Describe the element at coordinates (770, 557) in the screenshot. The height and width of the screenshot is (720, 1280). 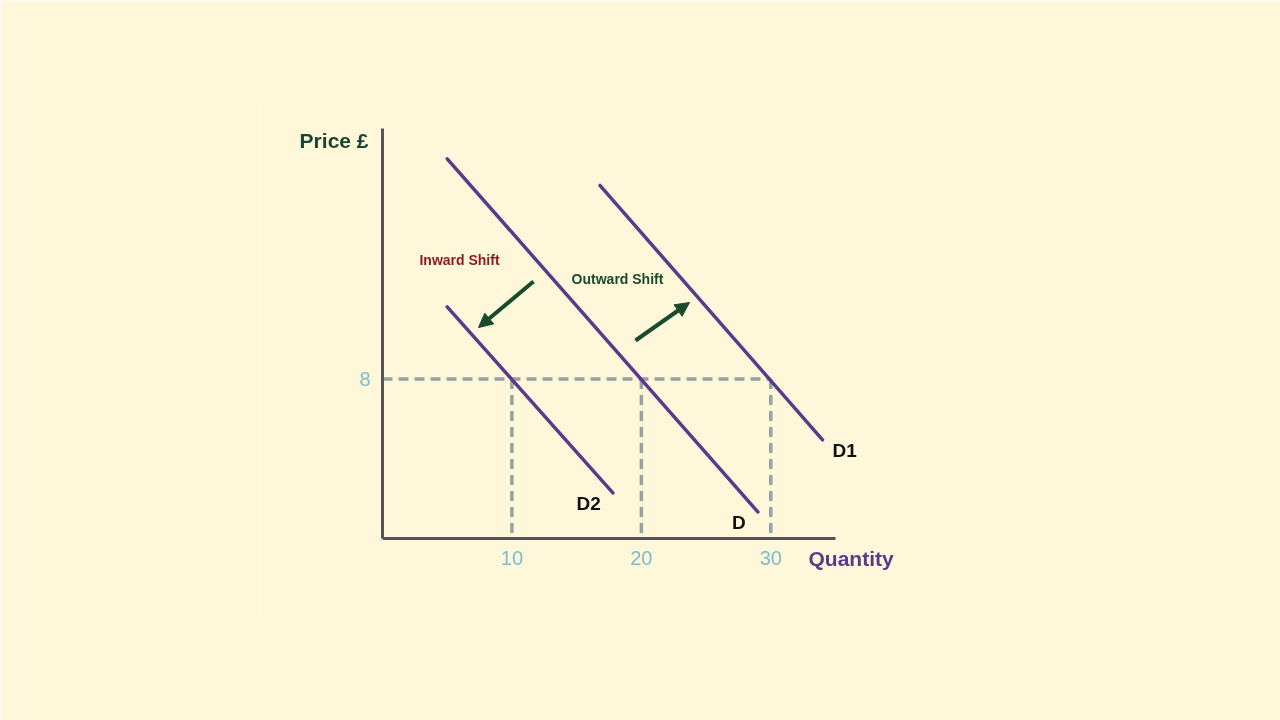
I see `x-tick-label: 30` at that location.